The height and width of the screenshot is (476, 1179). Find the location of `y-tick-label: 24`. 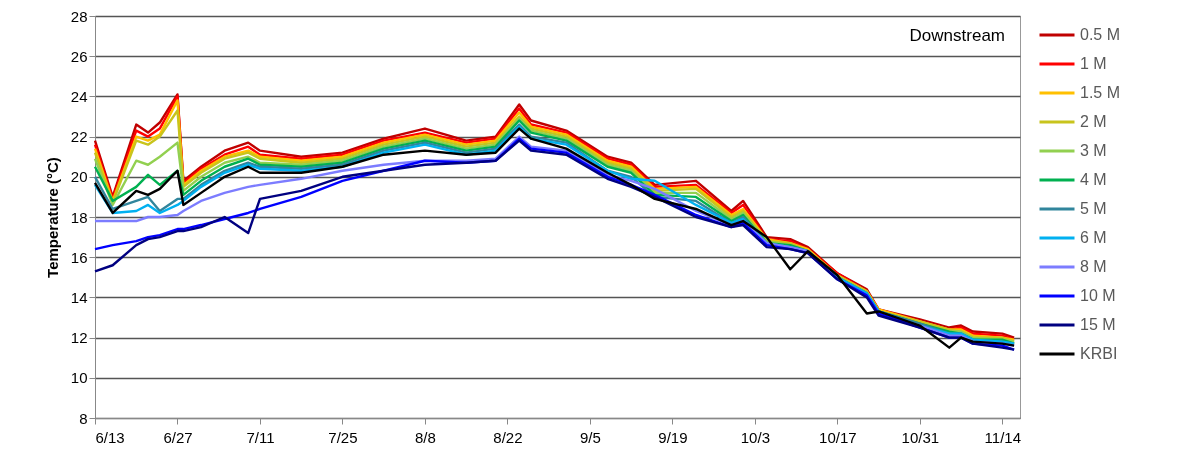

y-tick-label: 24 is located at coordinates (79, 96).